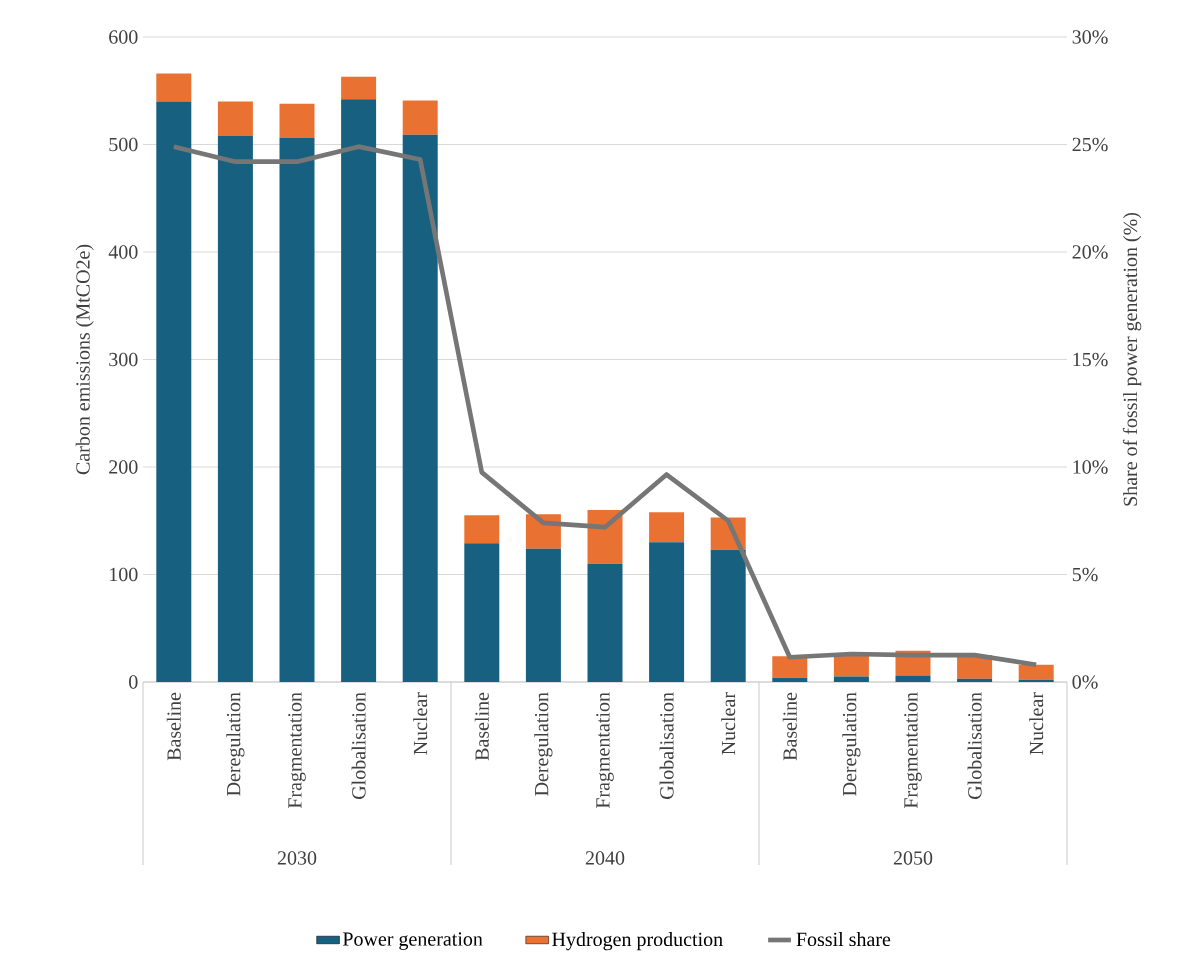 This screenshot has width=1204, height=971. I want to click on y-tick-label: 200, so click(123, 467).